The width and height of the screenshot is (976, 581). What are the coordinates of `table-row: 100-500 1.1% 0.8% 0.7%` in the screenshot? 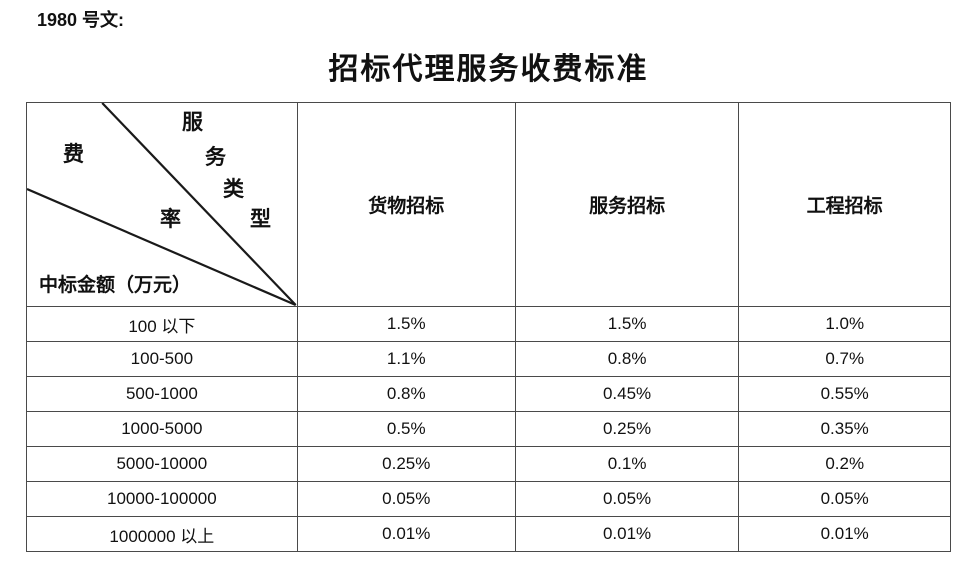 It's located at (488, 359).